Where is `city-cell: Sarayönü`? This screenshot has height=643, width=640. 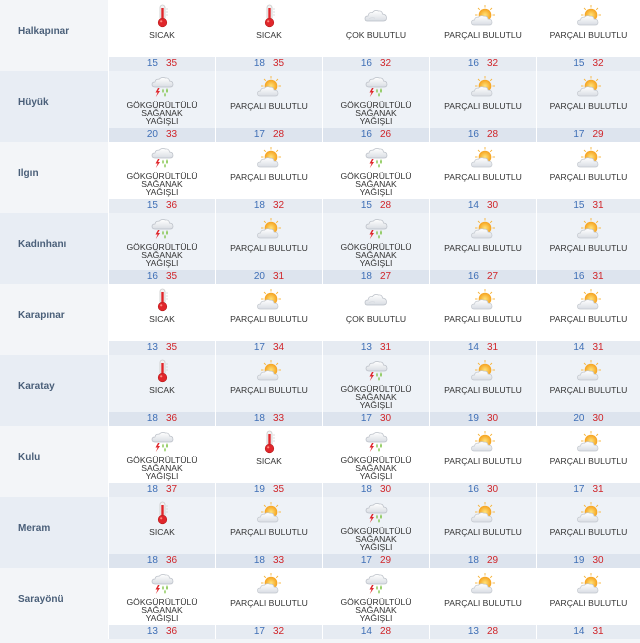
city-cell: Sarayönü is located at coordinates (54, 603).